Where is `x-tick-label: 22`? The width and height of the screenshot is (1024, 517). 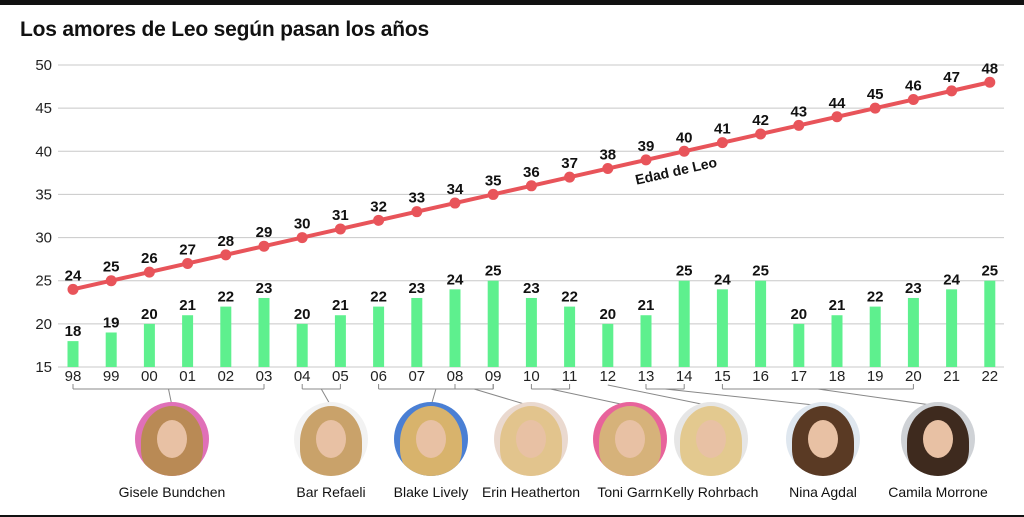
x-tick-label: 22 is located at coordinates (989, 376).